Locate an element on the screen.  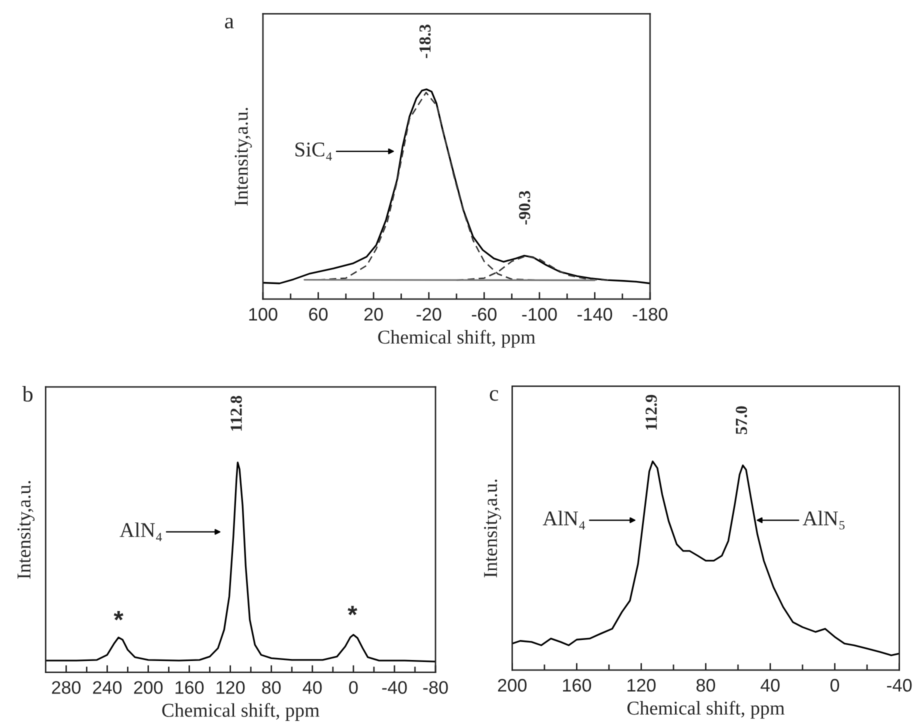
x-tick-label: 20 is located at coordinates (373, 314).